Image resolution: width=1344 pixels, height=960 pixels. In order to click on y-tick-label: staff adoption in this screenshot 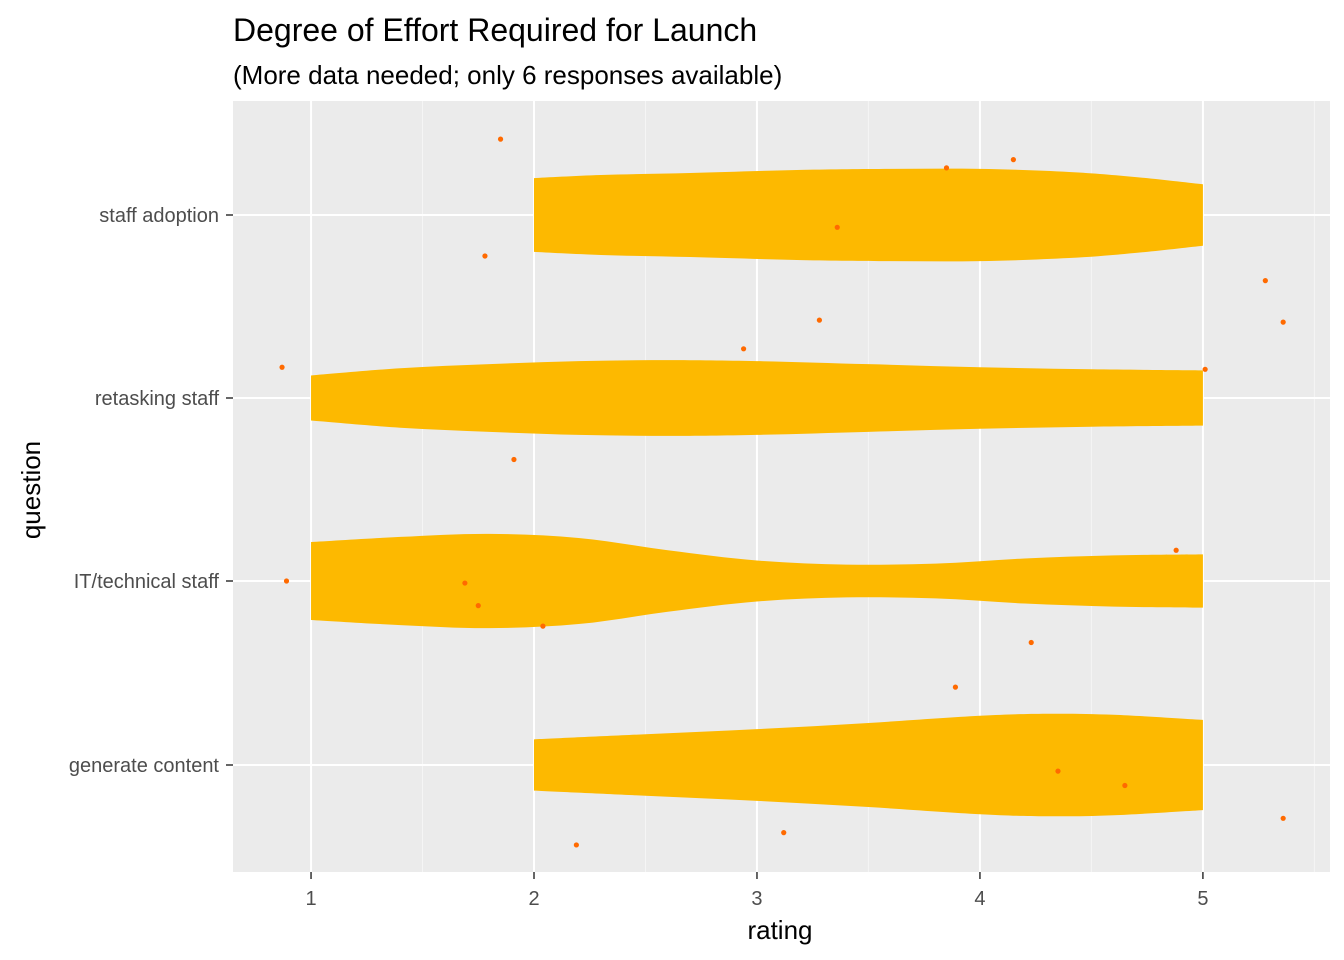, I will do `click(159, 216)`.